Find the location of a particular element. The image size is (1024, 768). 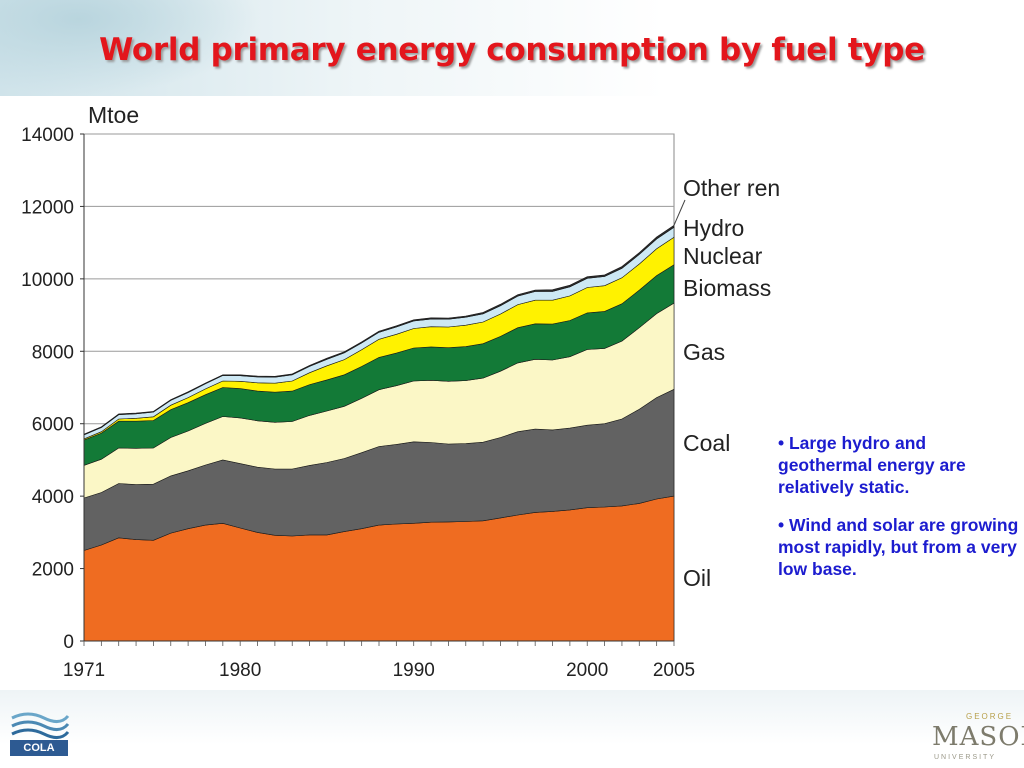

series-label-other-renewables: Other renewables is located at coordinates (731, 188).